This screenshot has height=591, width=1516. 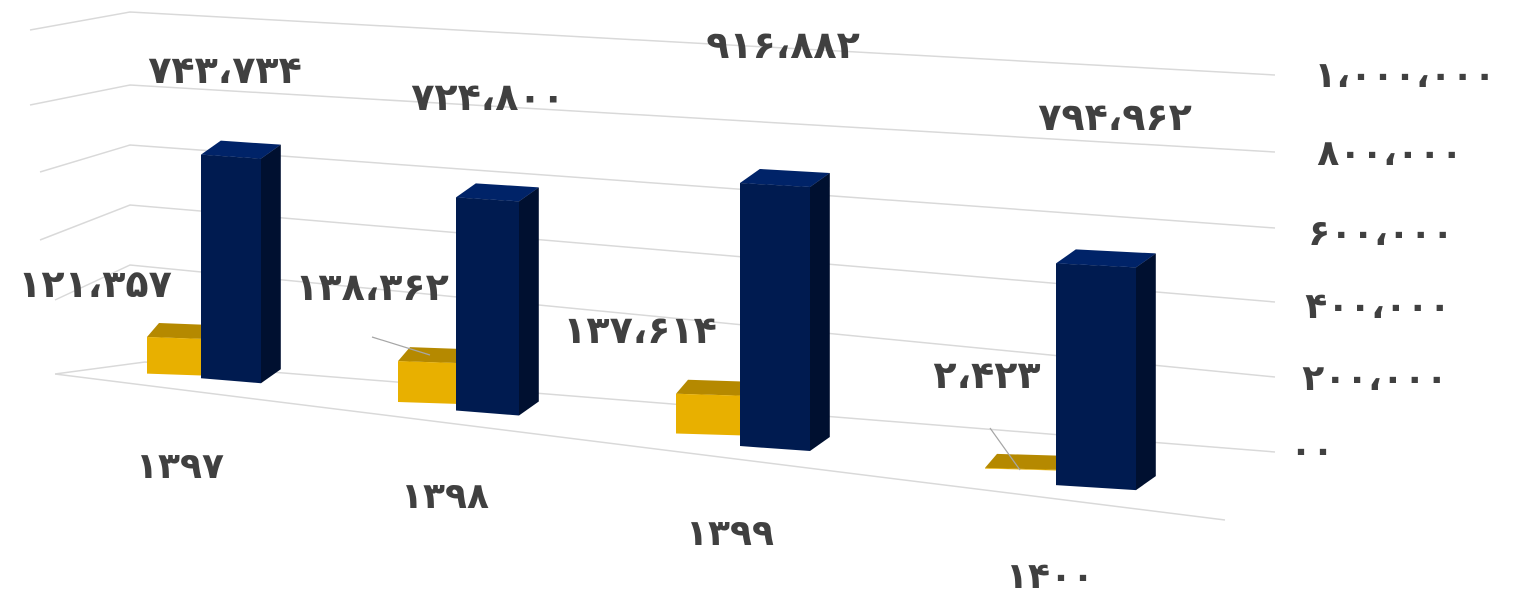 I want to click on y-tick-label: ۴۰۰،۰۰۰, so click(x=1378, y=306).